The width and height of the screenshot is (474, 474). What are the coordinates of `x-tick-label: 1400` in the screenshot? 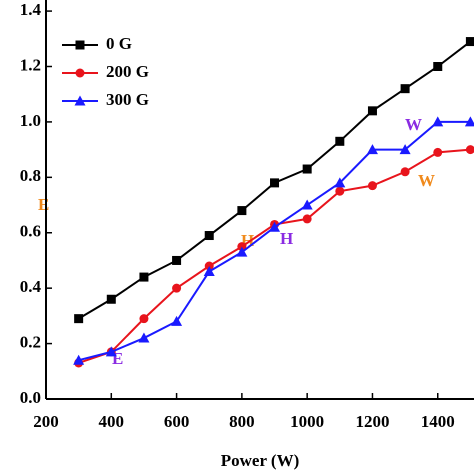 It's located at (438, 421).